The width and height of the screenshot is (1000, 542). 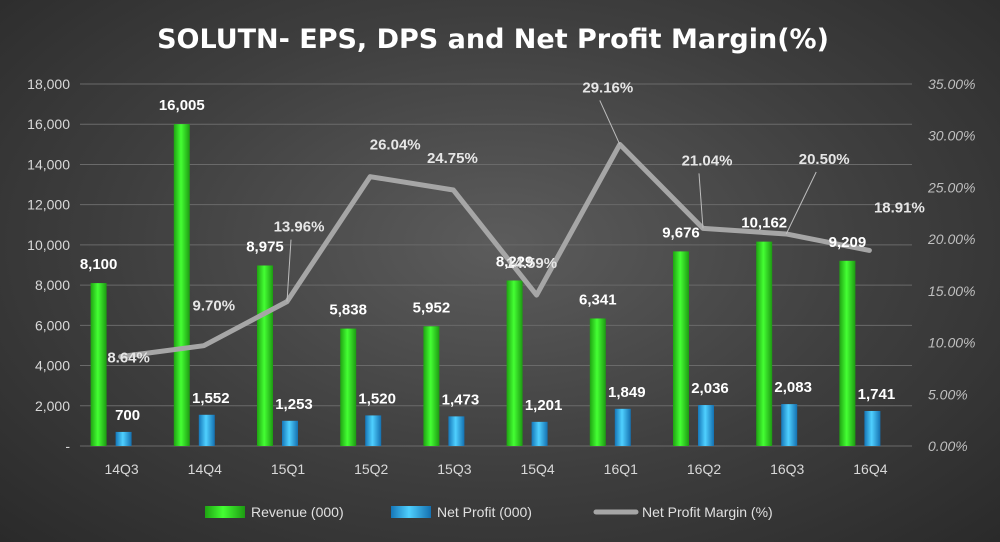 I want to click on revenue-data-label: 8,975, so click(x=265, y=247).